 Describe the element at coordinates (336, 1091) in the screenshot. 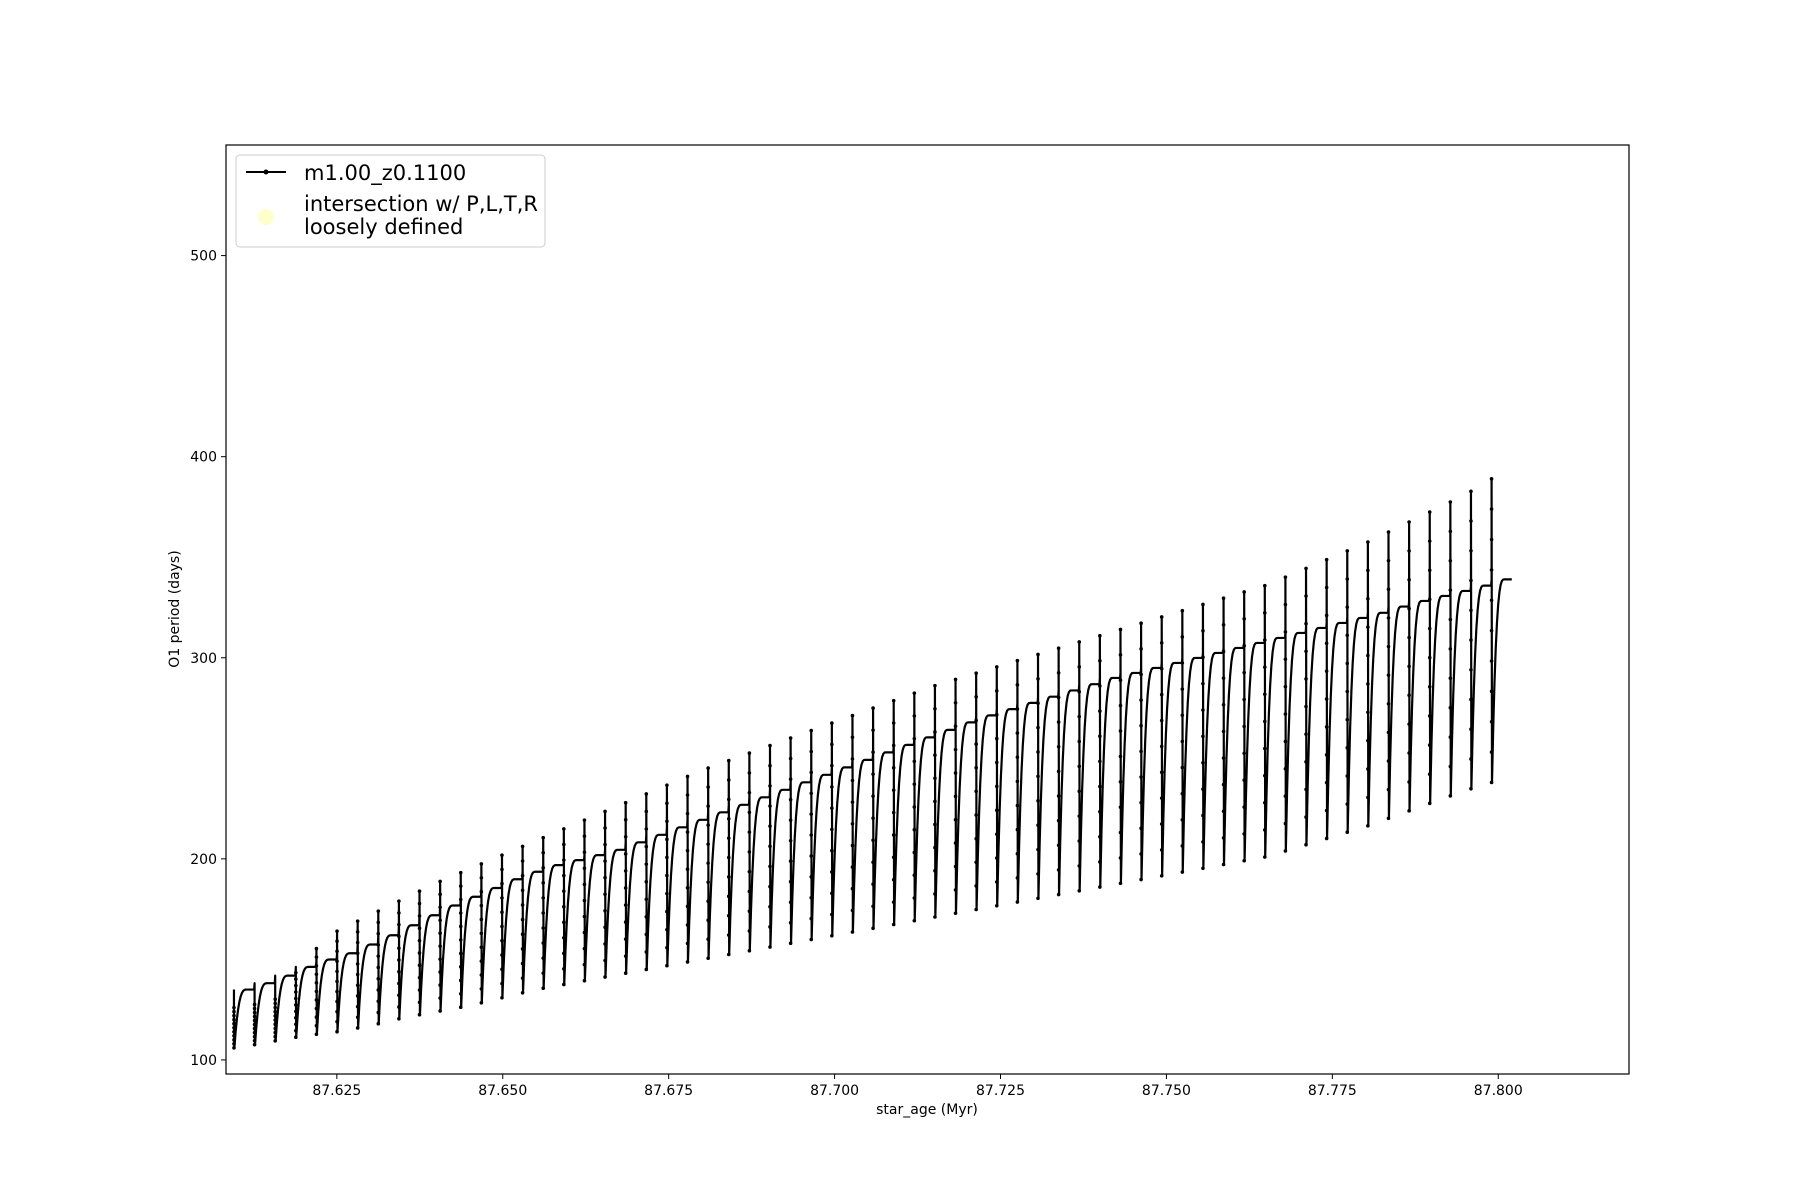

I see `x-tick-label: 87.625` at that location.